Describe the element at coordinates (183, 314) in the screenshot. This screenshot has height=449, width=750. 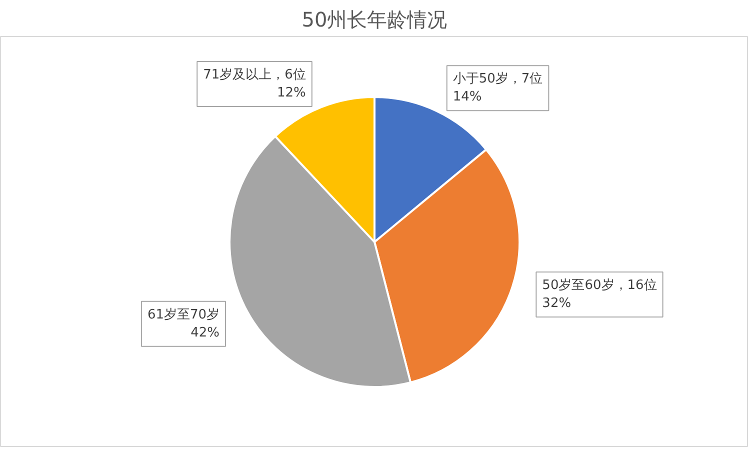
I see `slice-label: 61岁至70岁` at that location.